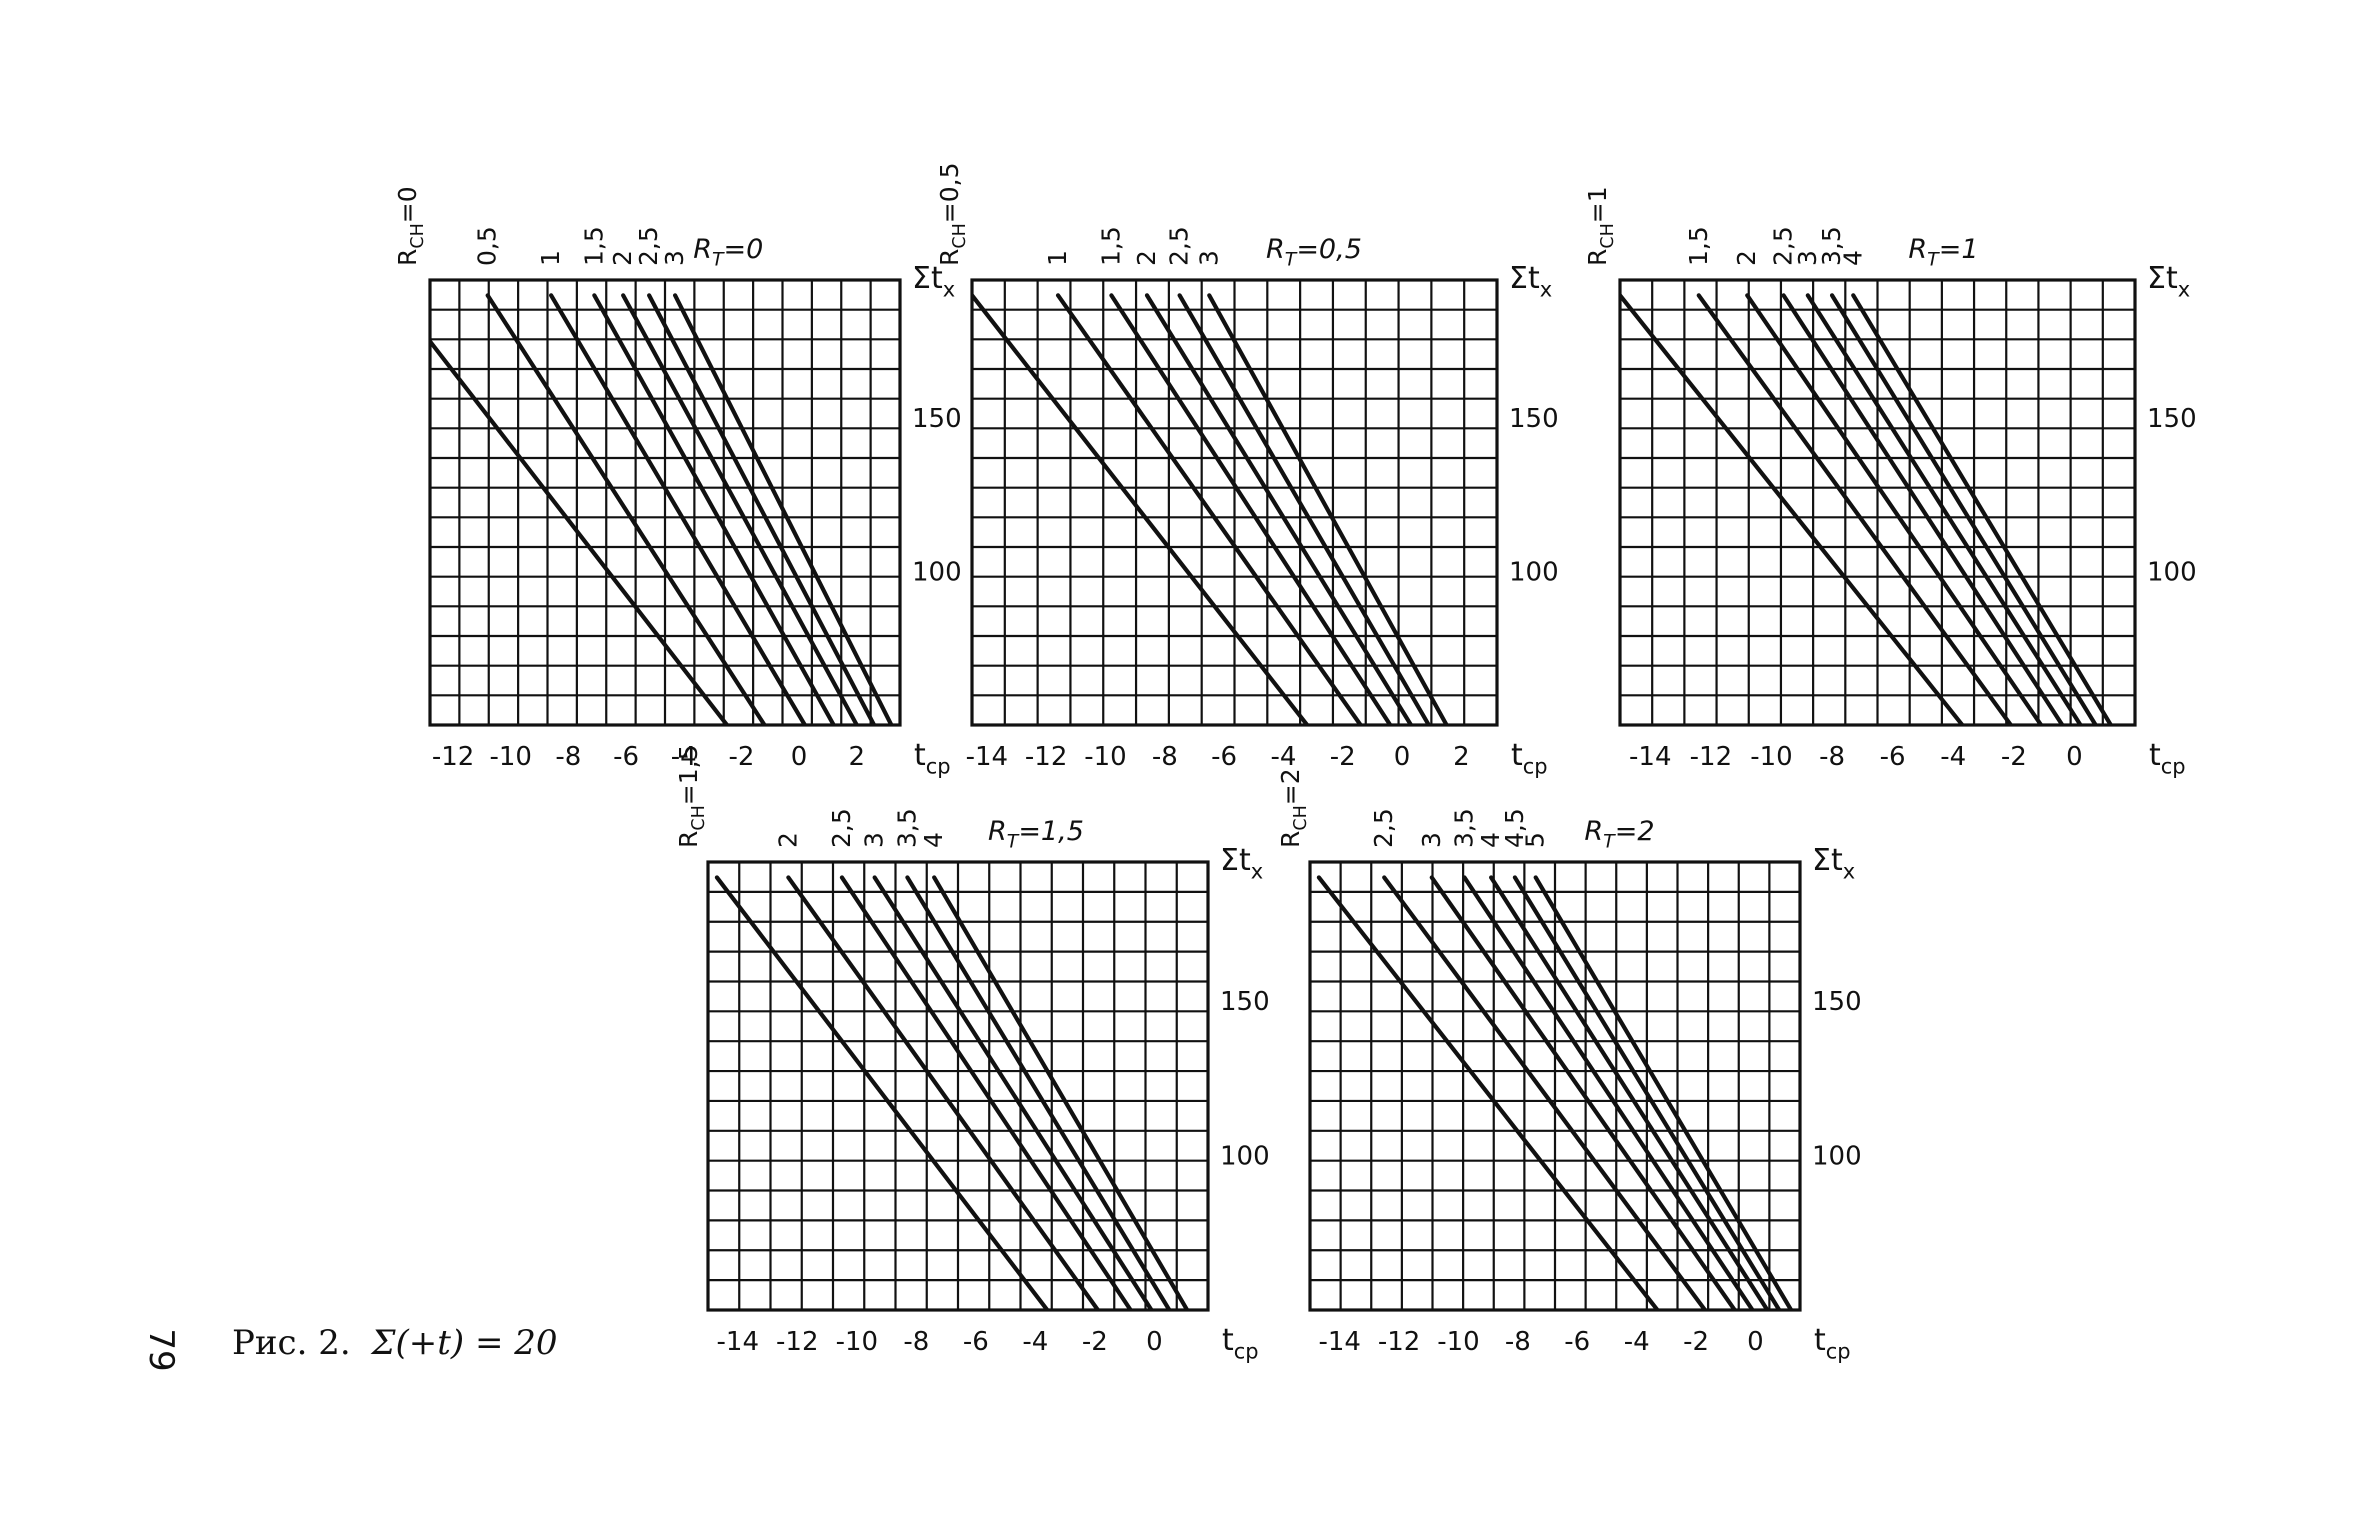 This screenshot has height=1540, width=2363. Describe the element at coordinates (626, 757) in the screenshot. I see `x-tick-label: -6` at that location.